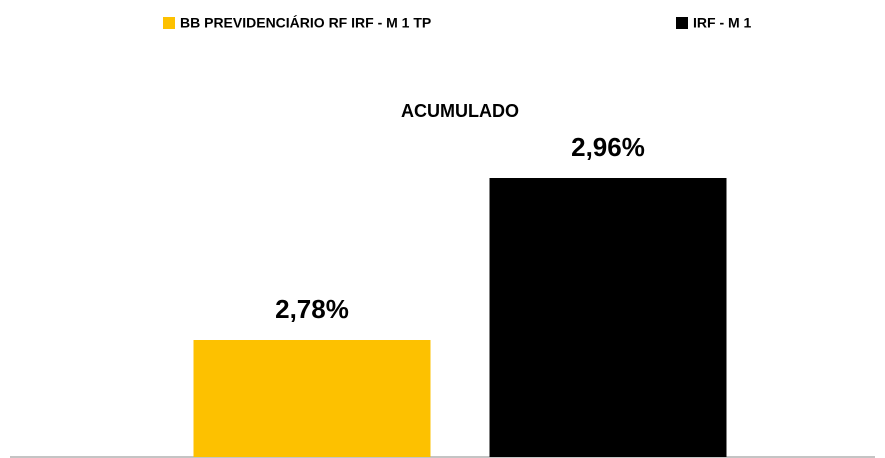  What do you see at coordinates (608, 147) in the screenshot?
I see `value-label: 2,96%` at bounding box center [608, 147].